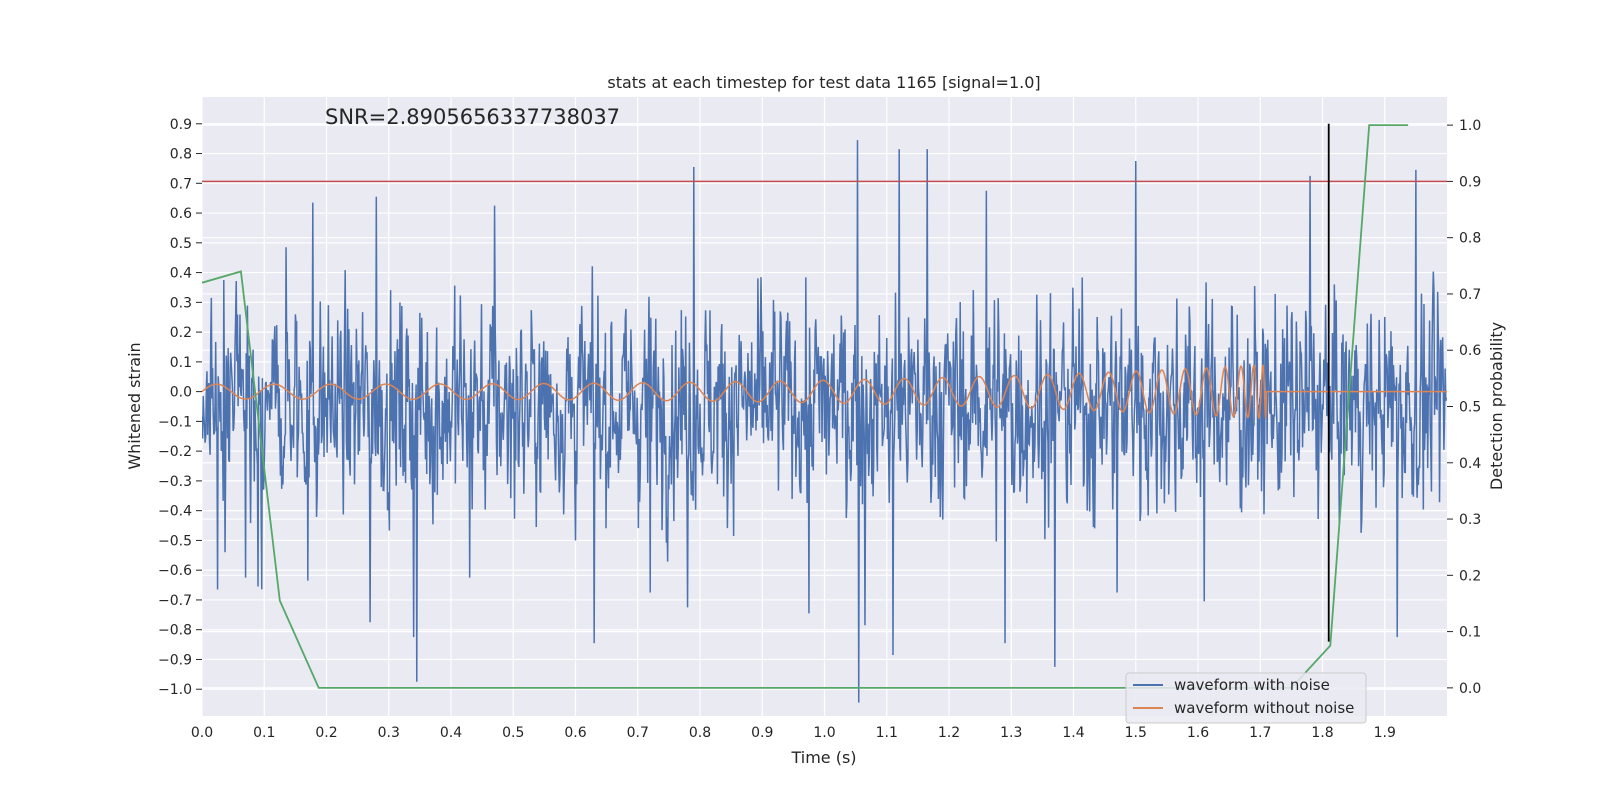 The height and width of the screenshot is (800, 1600). Describe the element at coordinates (175, 571) in the screenshot. I see `y-tick-label: −0.6` at that location.